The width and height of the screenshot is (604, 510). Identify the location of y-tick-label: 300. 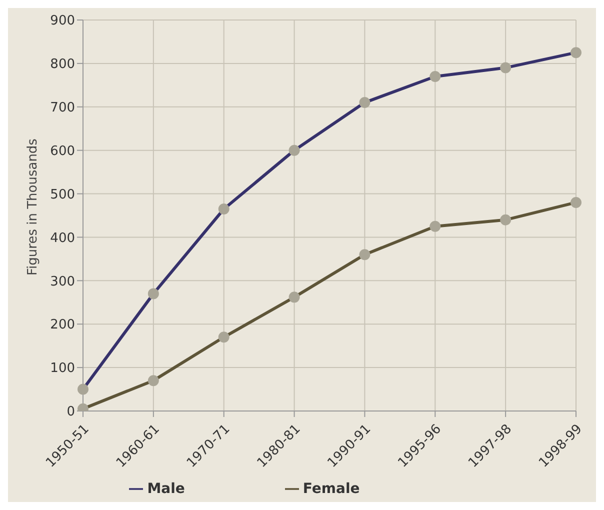
(62, 282).